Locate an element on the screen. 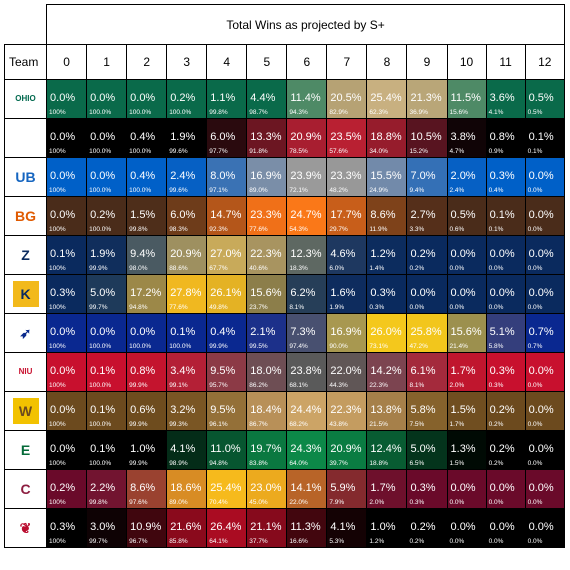 The height and width of the screenshot is (570, 570). cumulative-probability-value: 39.7% is located at coordinates (338, 463).